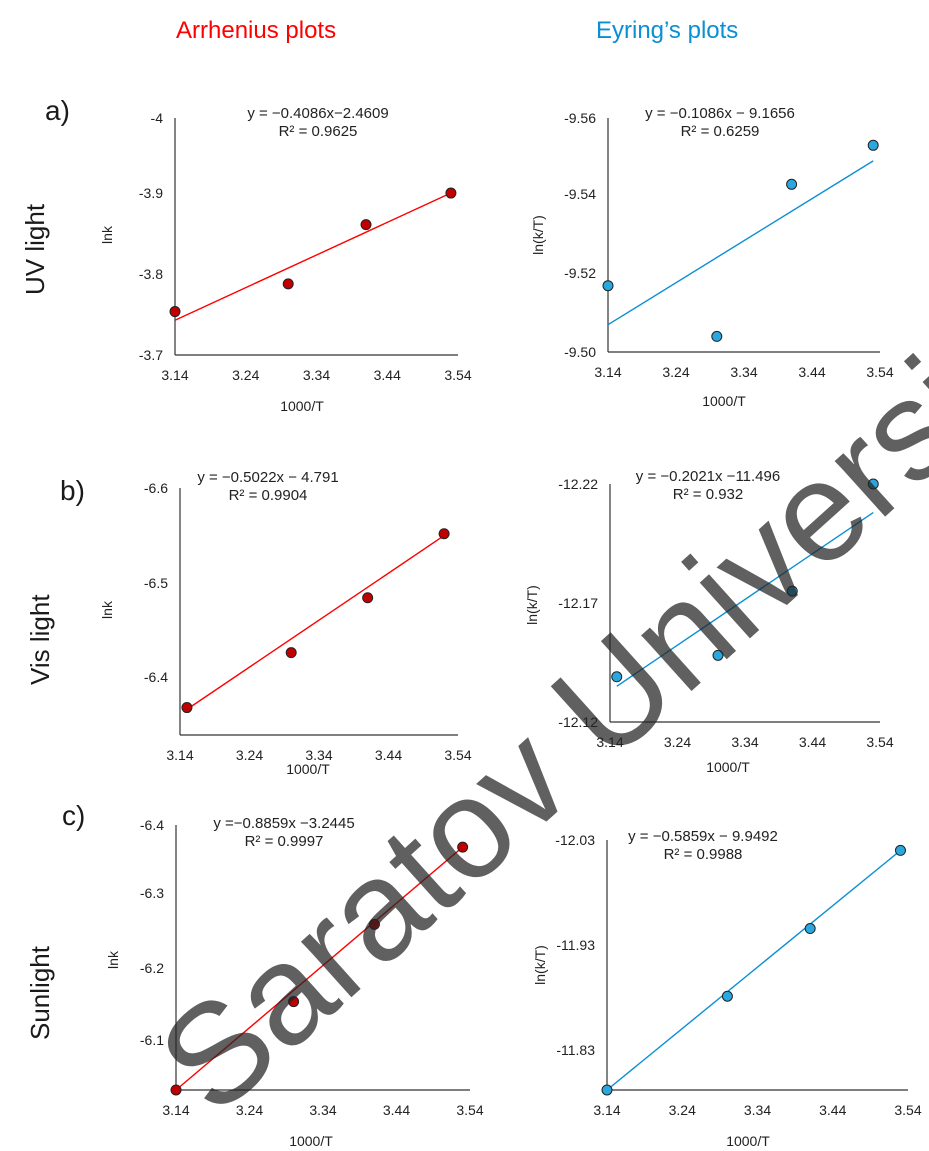 This screenshot has height=1151, width=929. What do you see at coordinates (74, 815) in the screenshot?
I see `row-letter-c: c)` at bounding box center [74, 815].